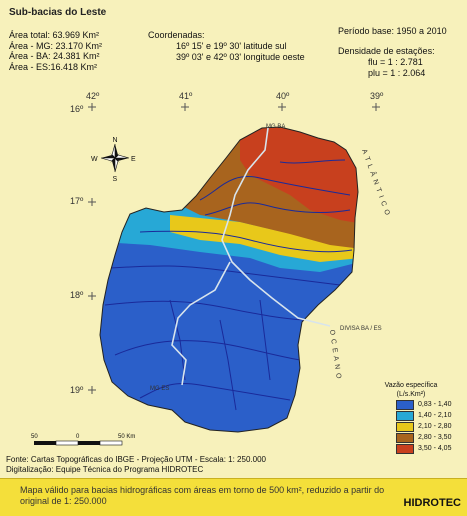 The width and height of the screenshot is (467, 516). What do you see at coordinates (435, 404) in the screenshot?
I see `legend-label: 0,83 - 1,40` at bounding box center [435, 404].